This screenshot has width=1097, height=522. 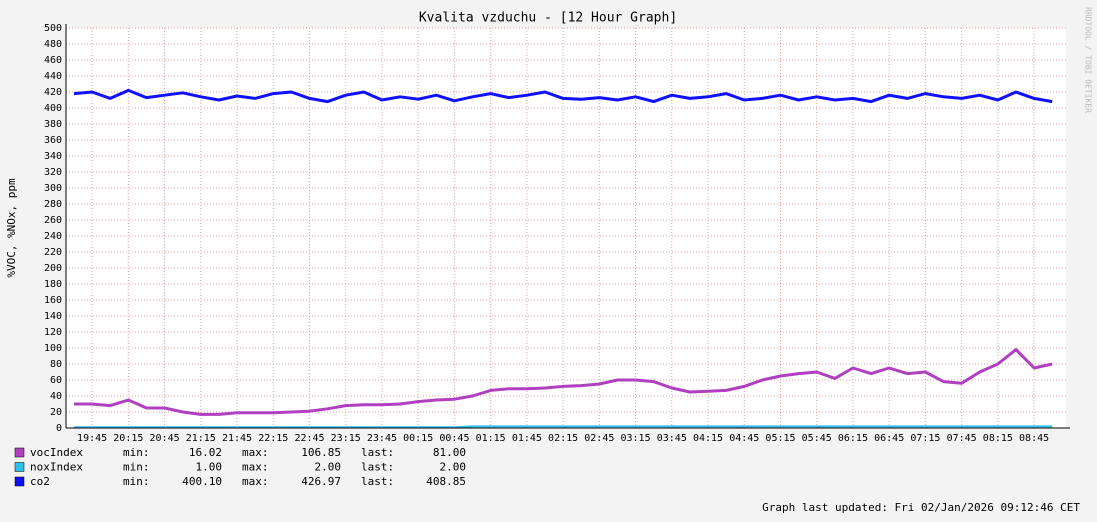 I want to click on x-tick-label: 04:45, so click(x=744, y=438).